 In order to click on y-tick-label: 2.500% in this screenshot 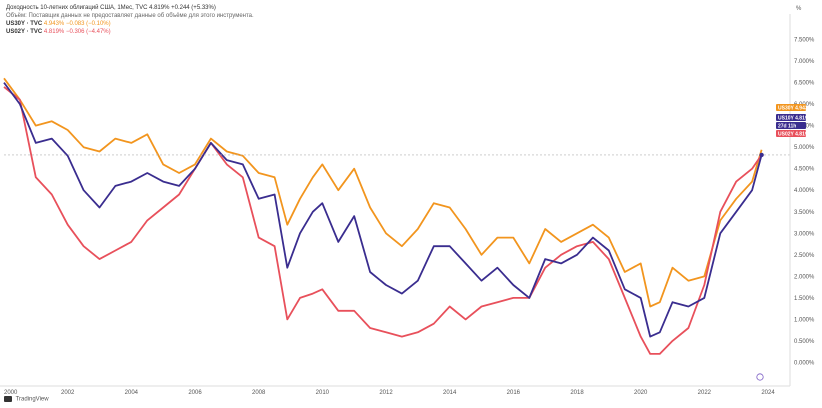, I will do `click(804, 256)`.